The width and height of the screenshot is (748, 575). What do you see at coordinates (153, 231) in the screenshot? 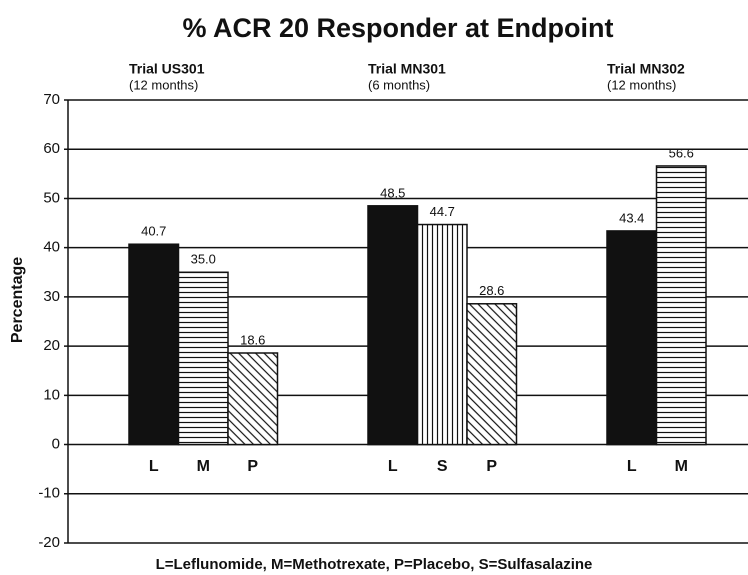
I see `value-label: 40.7` at bounding box center [153, 231].